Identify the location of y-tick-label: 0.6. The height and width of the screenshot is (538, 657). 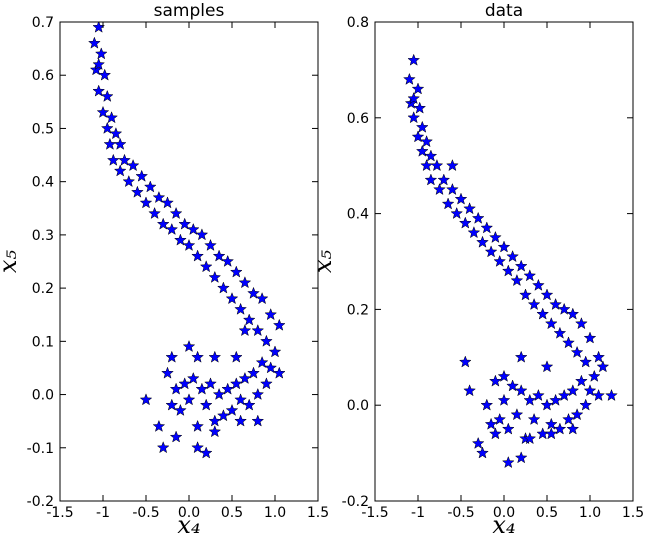
(358, 119).